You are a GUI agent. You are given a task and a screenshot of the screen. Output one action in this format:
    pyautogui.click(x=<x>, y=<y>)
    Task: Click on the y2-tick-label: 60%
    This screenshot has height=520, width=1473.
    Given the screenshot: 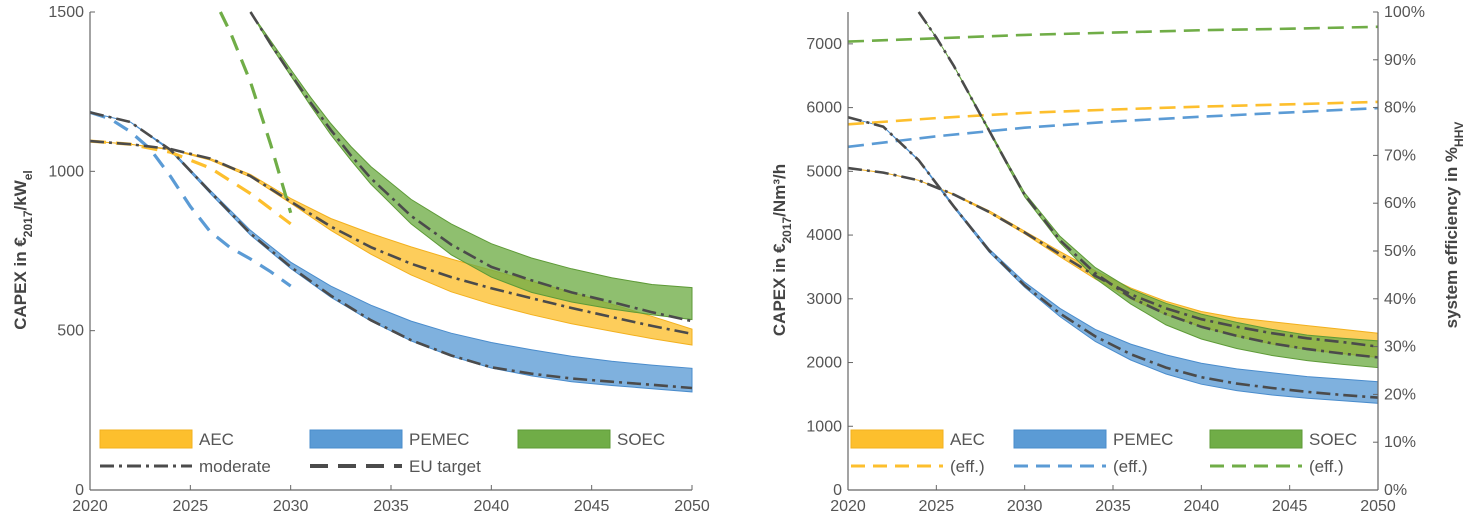 What is the action you would take?
    pyautogui.click(x=1400, y=203)
    